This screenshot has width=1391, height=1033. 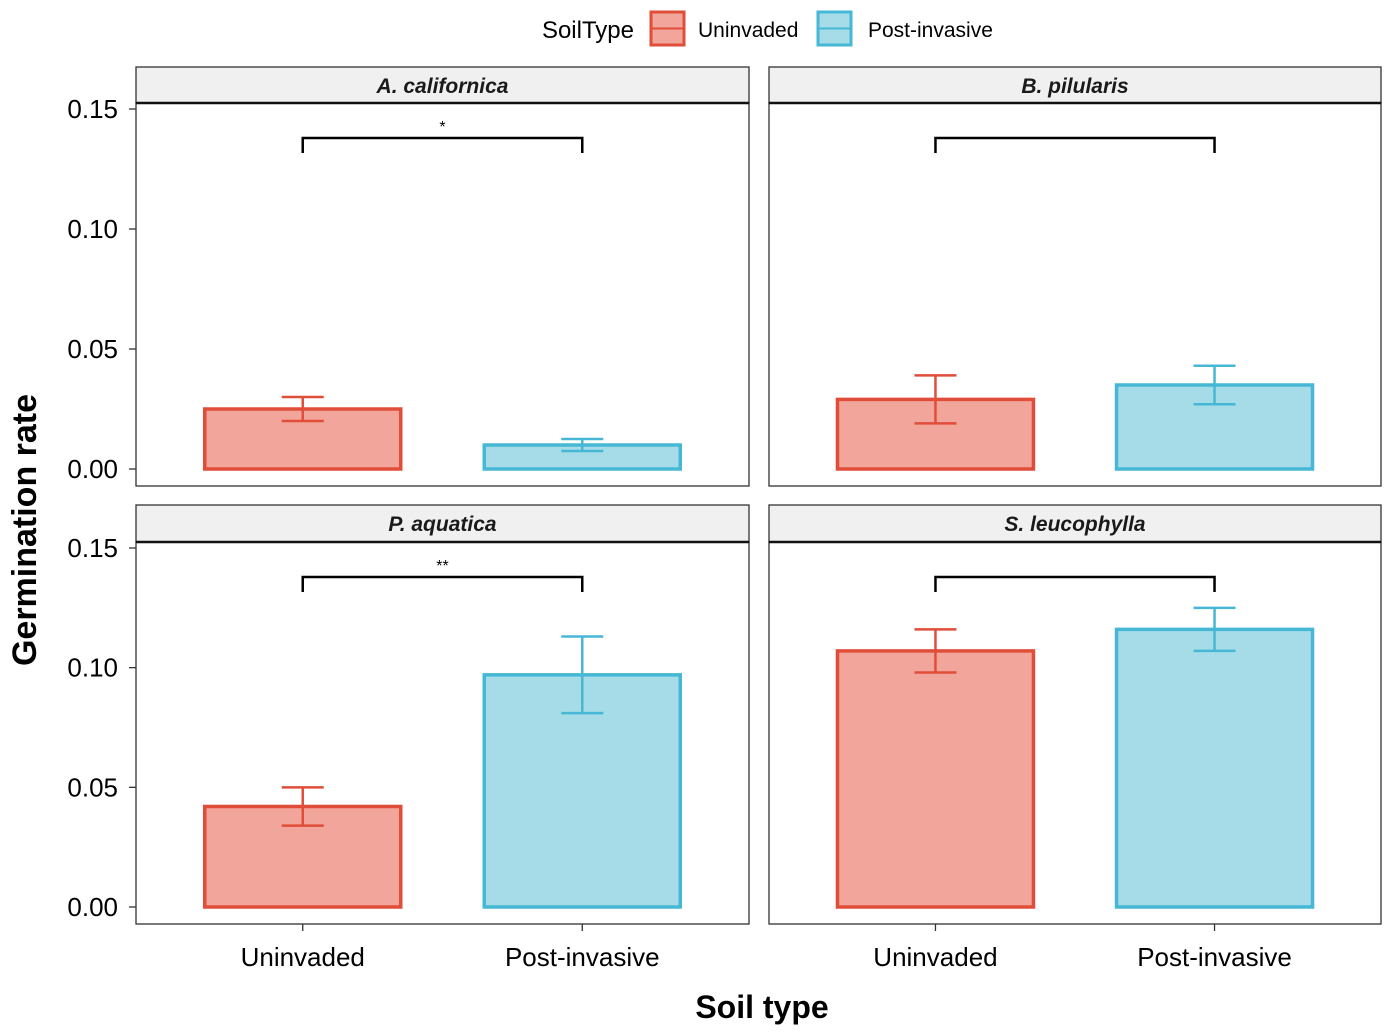 I want to click on facet-title: S. leucophylla, so click(x=1075, y=524).